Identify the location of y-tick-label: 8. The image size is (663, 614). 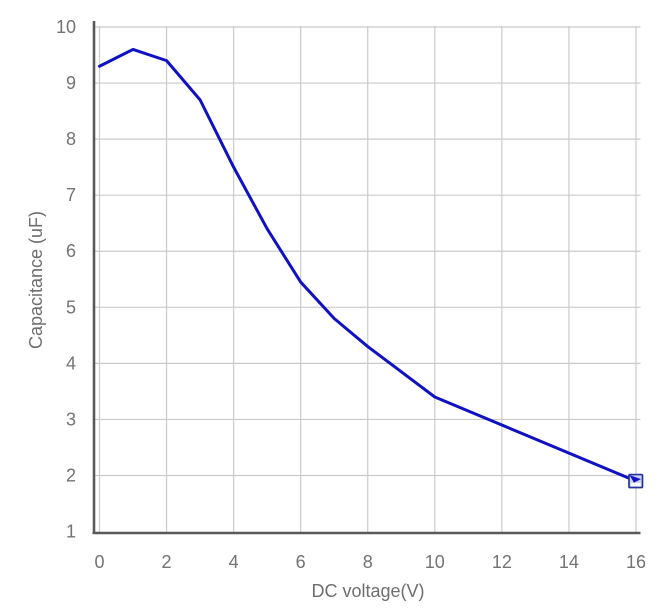
(71, 139).